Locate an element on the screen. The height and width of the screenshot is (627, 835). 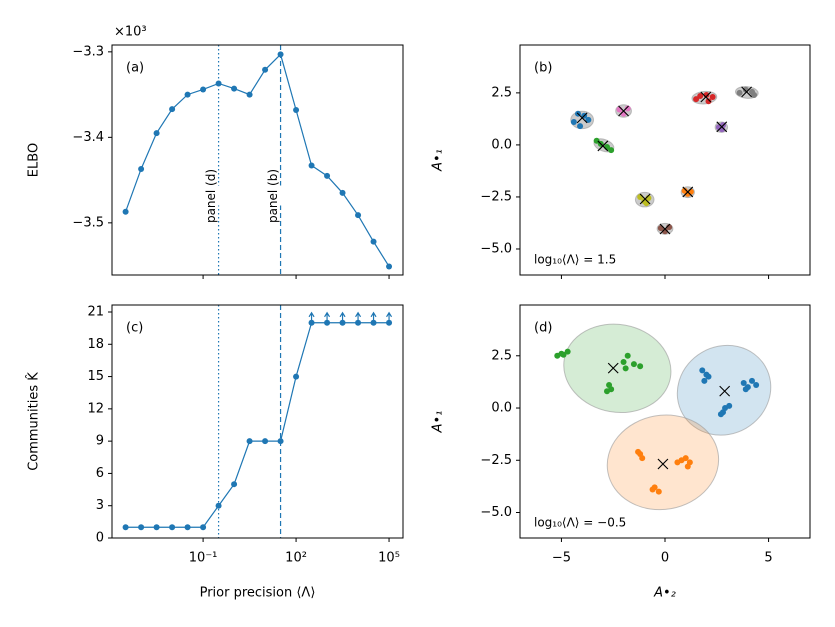
x-tick-label: −5 is located at coordinates (561, 558).